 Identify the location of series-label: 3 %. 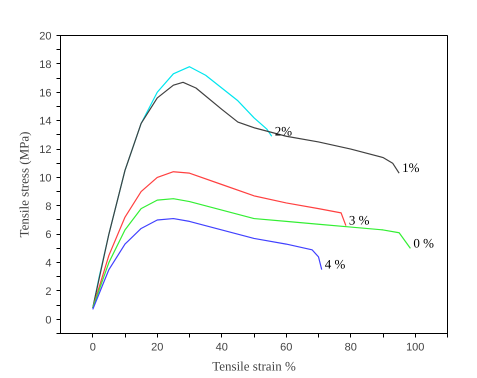
(359, 220).